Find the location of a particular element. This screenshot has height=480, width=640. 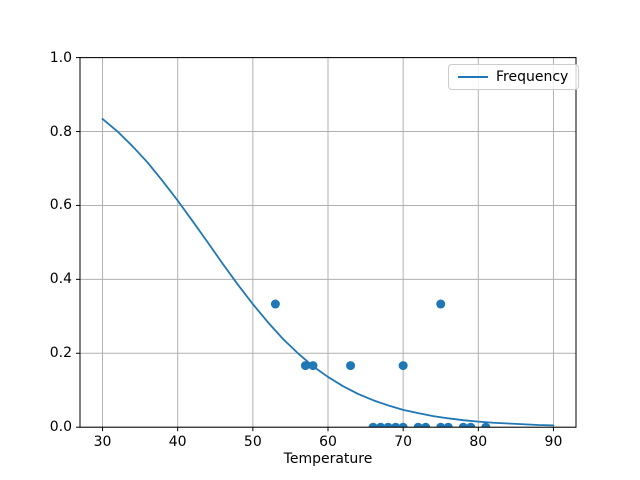

legend: Frequency is located at coordinates (514, 77).